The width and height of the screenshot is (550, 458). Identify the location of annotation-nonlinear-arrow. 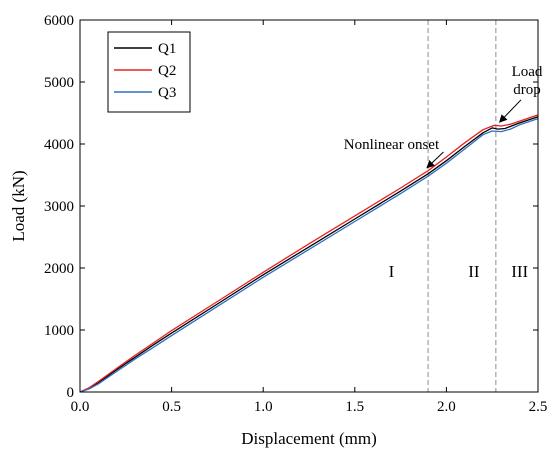
(435, 160).